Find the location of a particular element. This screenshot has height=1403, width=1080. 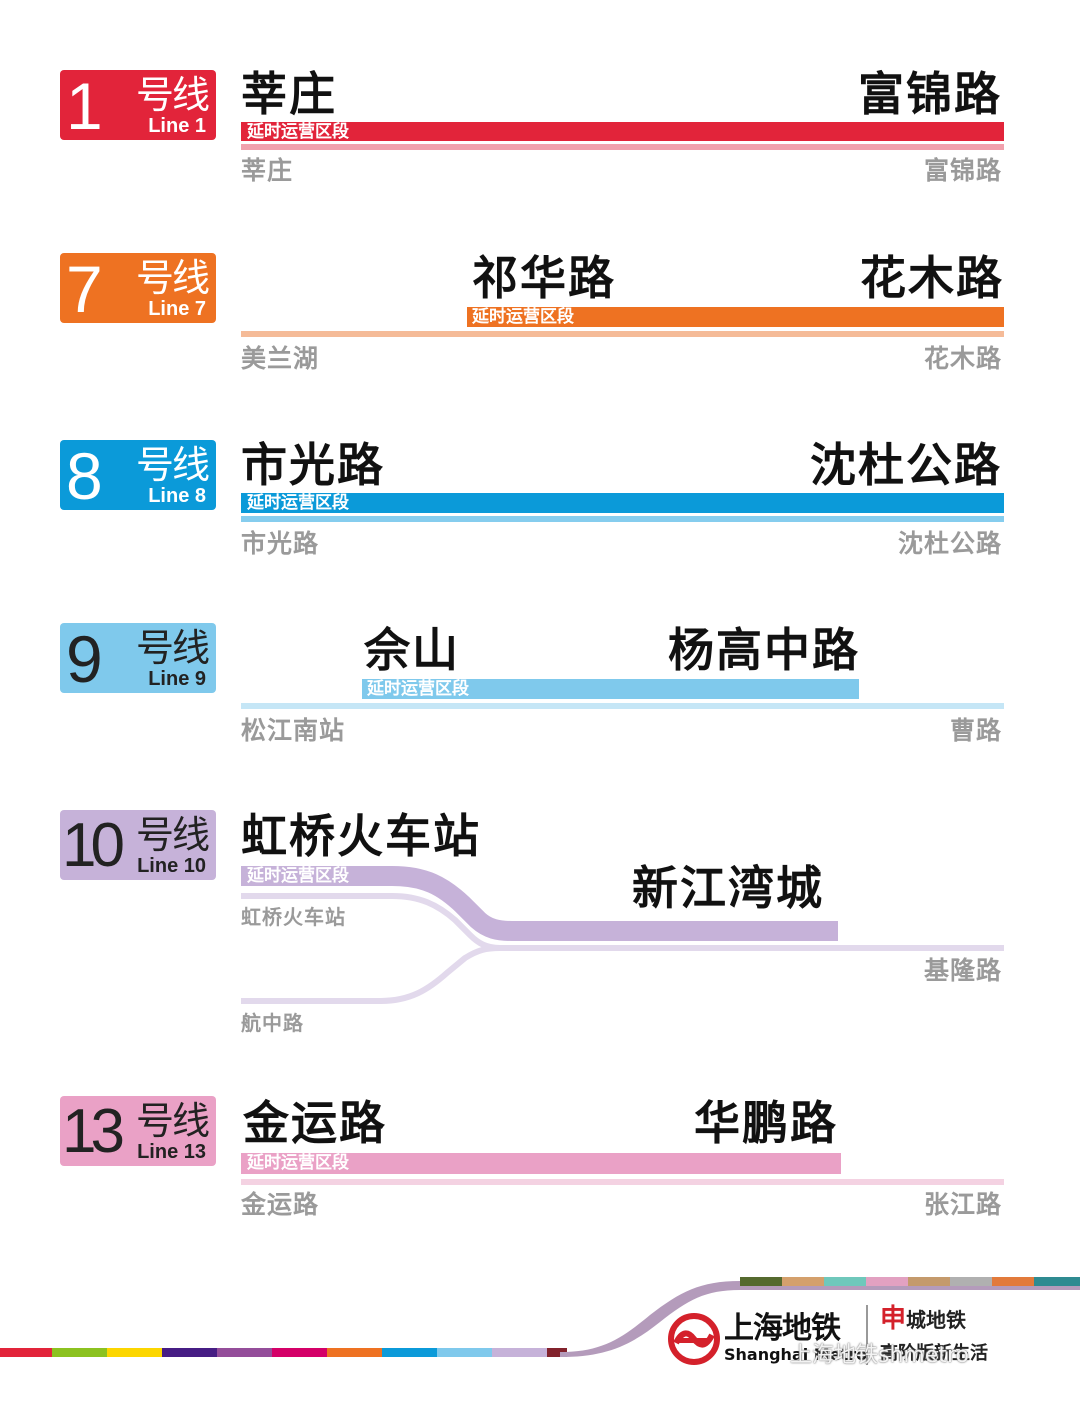

line1-hao-xian: 号线 is located at coordinates (172, 95).